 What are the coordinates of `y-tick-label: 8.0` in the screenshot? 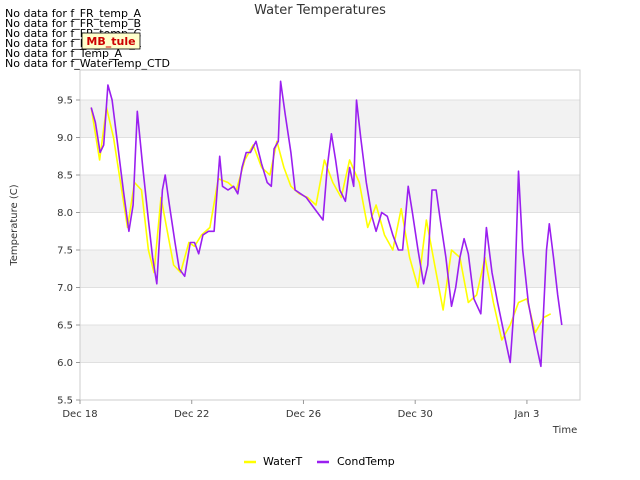 It's located at (65, 213).